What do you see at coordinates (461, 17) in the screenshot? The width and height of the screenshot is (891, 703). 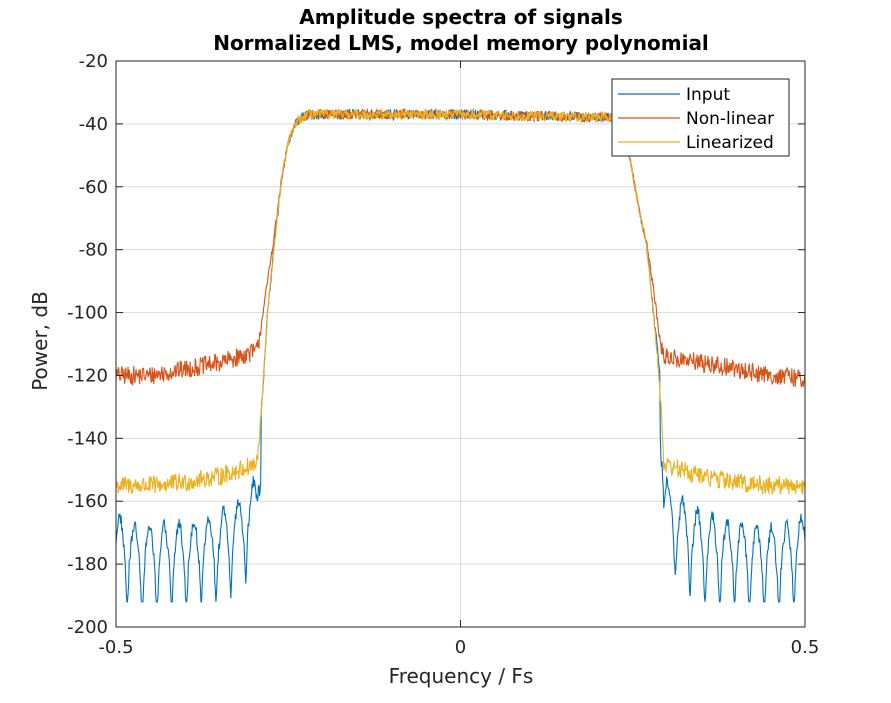 I see `chart-title: Amplitude spectra of signals` at bounding box center [461, 17].